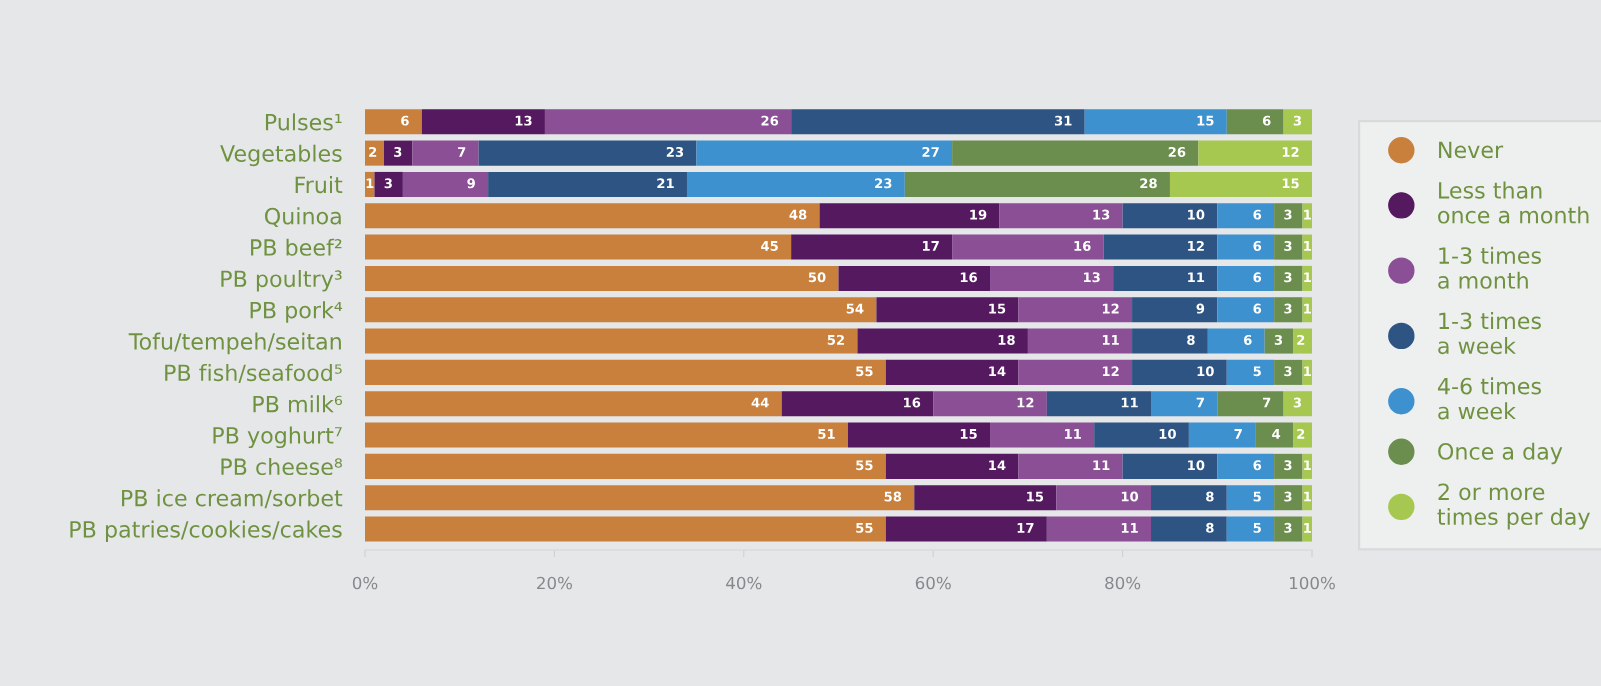 The height and width of the screenshot is (686, 1601). What do you see at coordinates (1257, 371) in the screenshot?
I see `data-label: 5` at bounding box center [1257, 371].